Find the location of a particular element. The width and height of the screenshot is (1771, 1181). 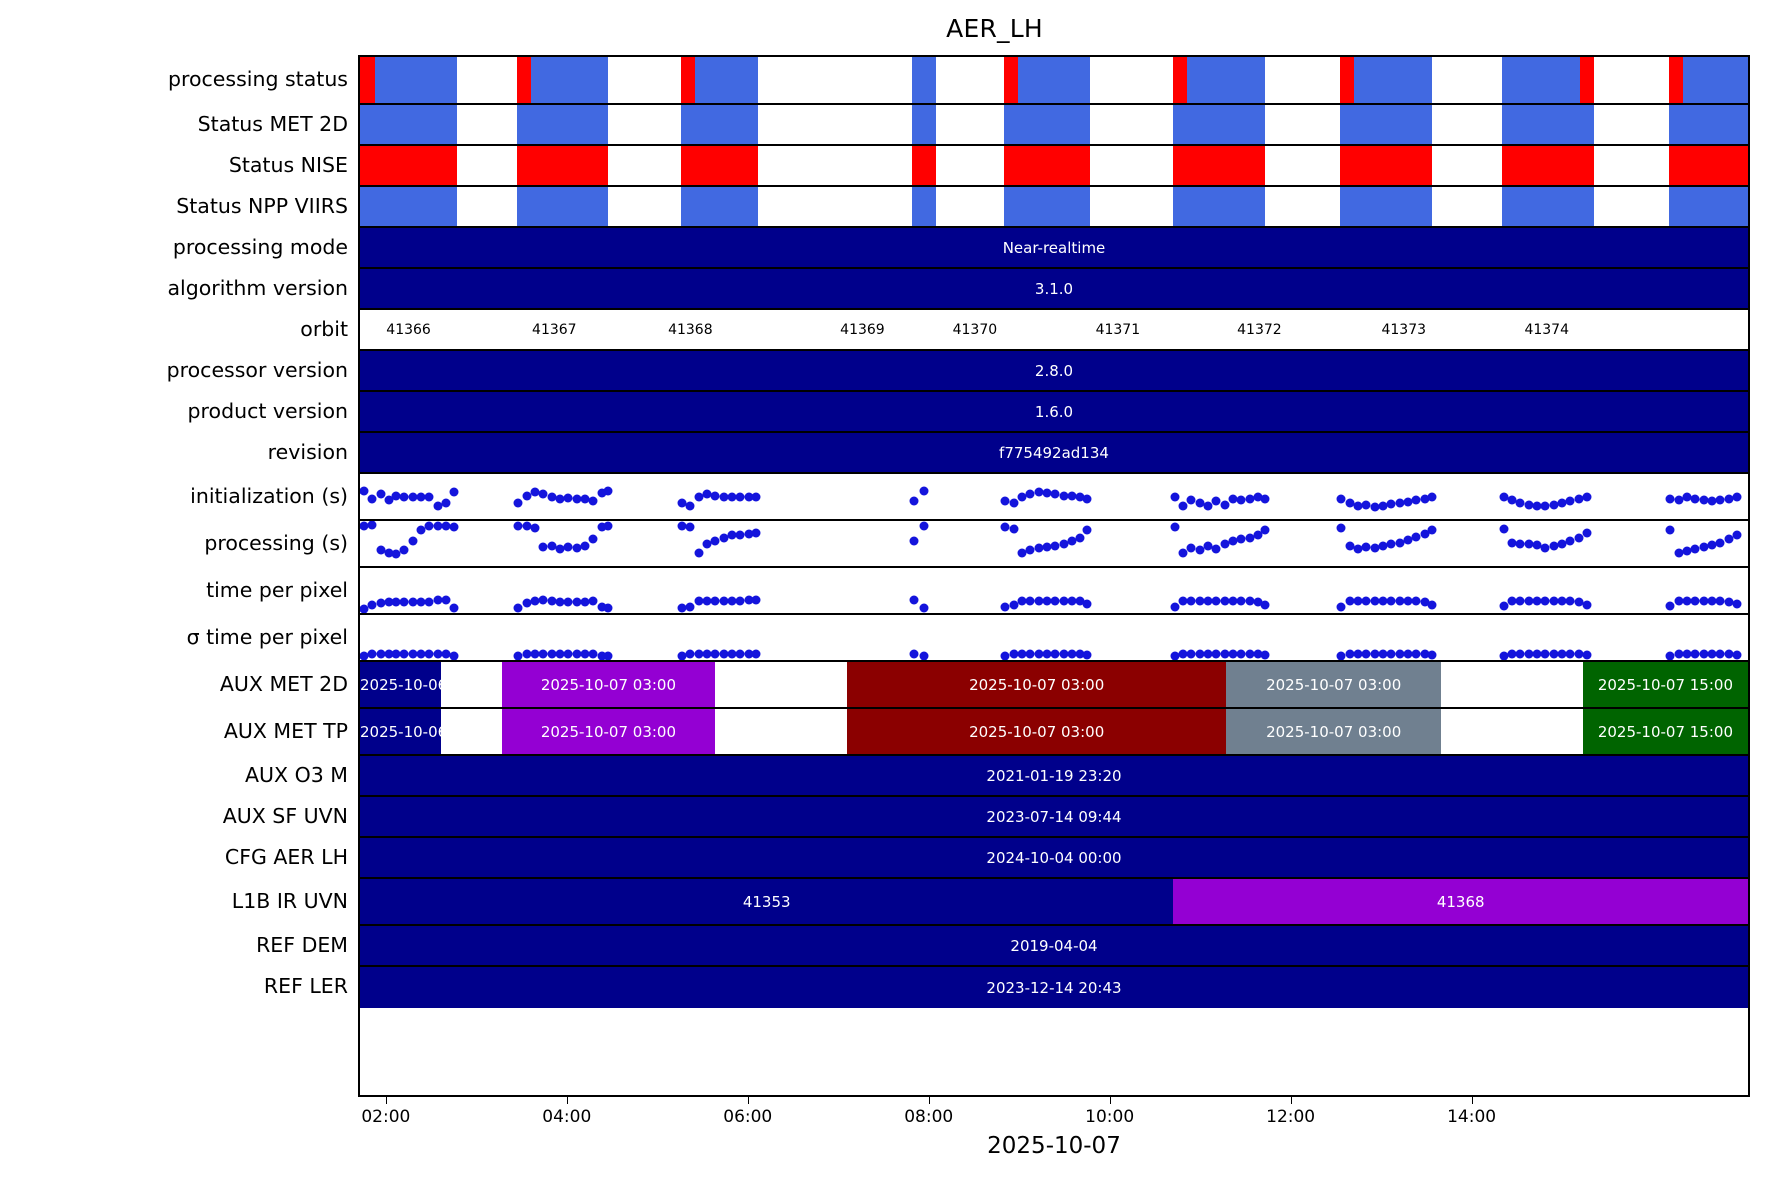

row-l1b-ir-uvn: 41353 41368 is located at coordinates (1054, 902).